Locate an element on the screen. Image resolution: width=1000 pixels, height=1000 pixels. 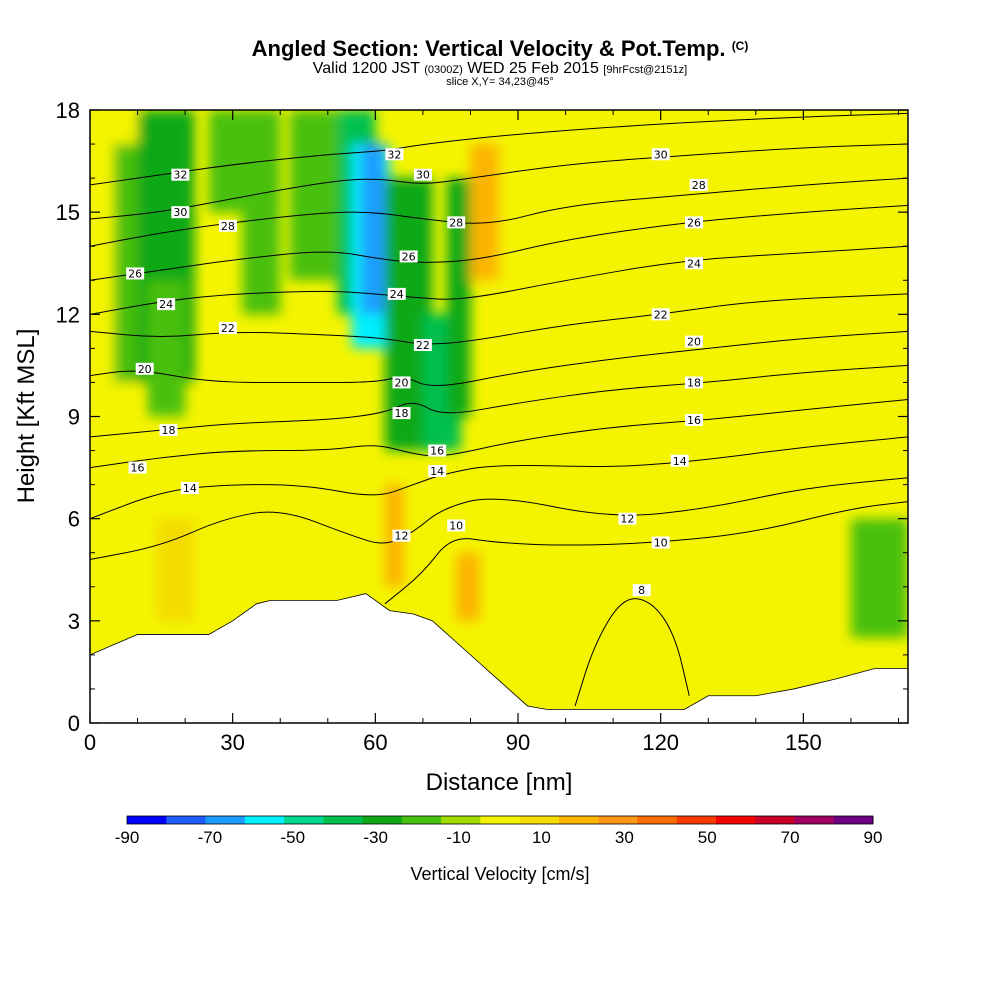
contour-label-28-12: 28 is located at coordinates (456, 222).